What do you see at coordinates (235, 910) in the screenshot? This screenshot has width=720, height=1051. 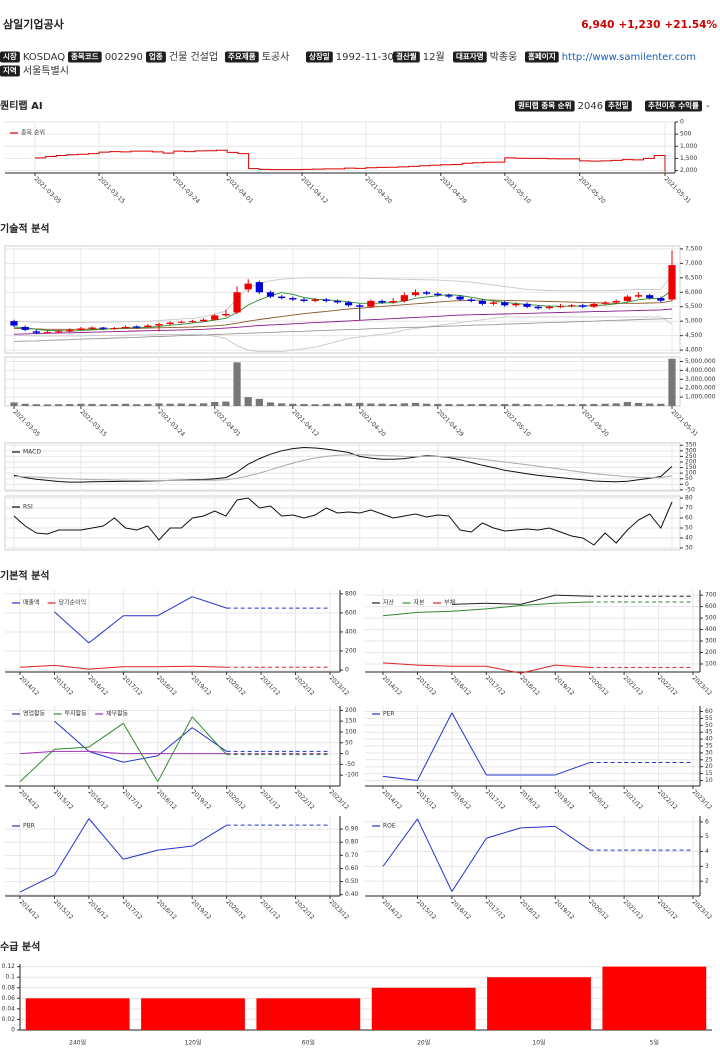 I see `x-tick-label: 2020/12` at bounding box center [235, 910].